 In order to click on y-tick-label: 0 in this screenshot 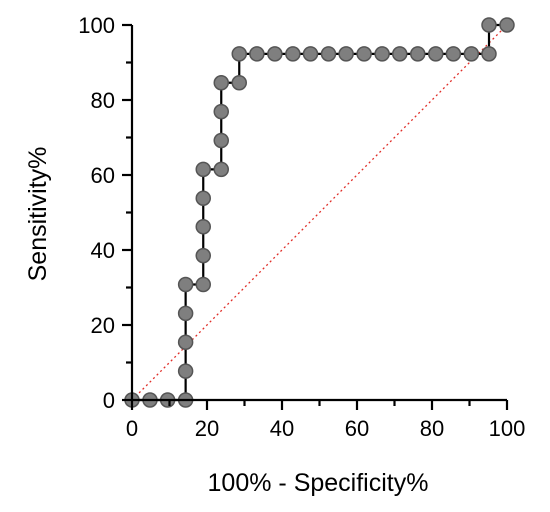, I will do `click(109, 400)`.